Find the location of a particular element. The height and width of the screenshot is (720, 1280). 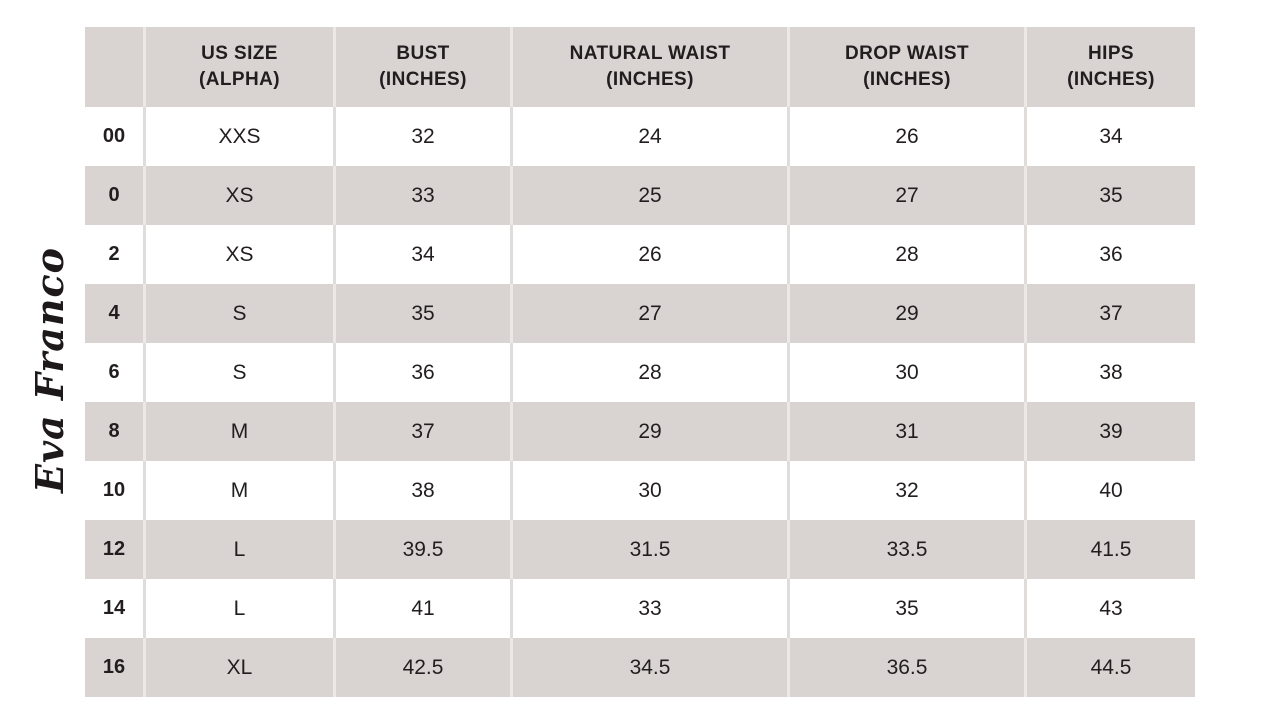

drop-waist-cell: 33.5 is located at coordinates (905, 549).